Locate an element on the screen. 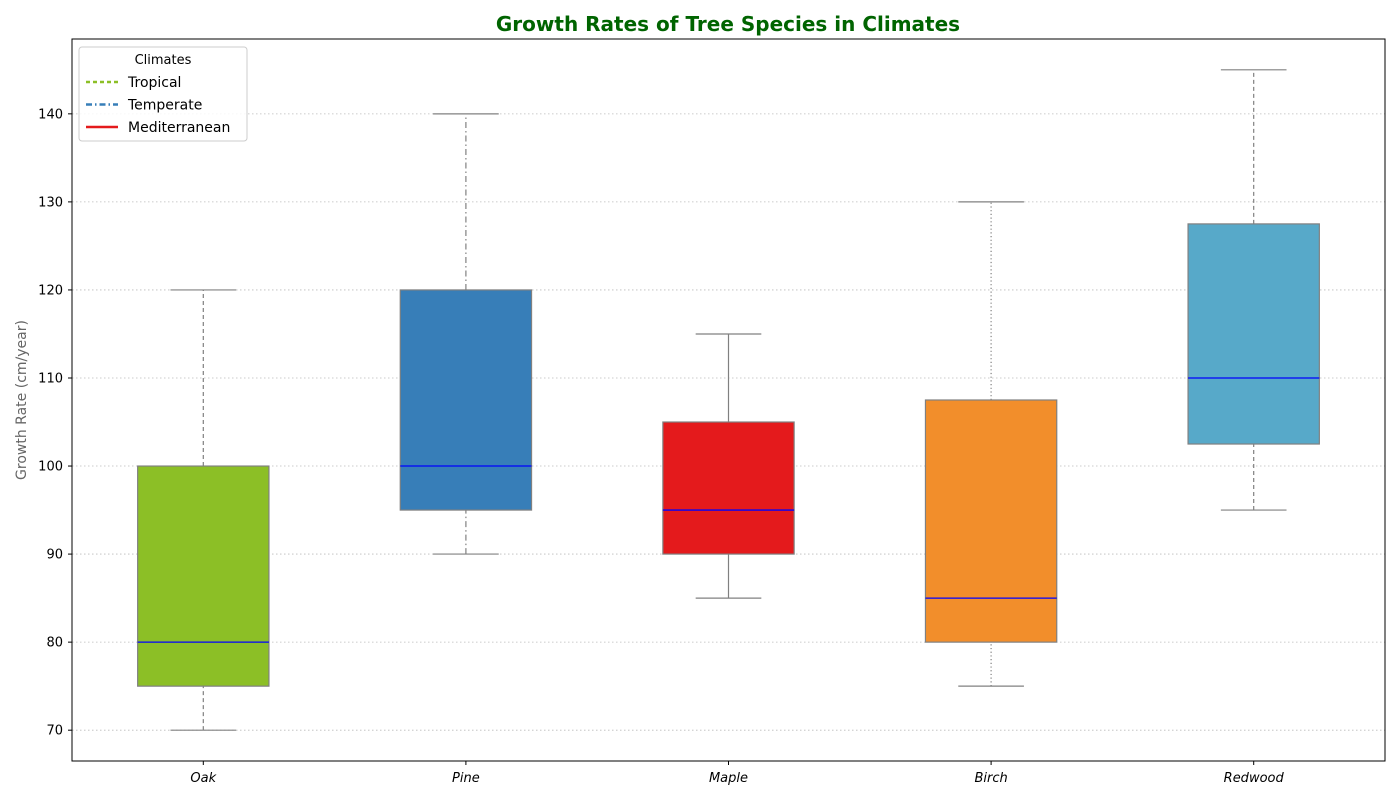 This screenshot has width=1400, height=800. chart-title: Growth Rates of Tree Species in Climates is located at coordinates (728, 24).